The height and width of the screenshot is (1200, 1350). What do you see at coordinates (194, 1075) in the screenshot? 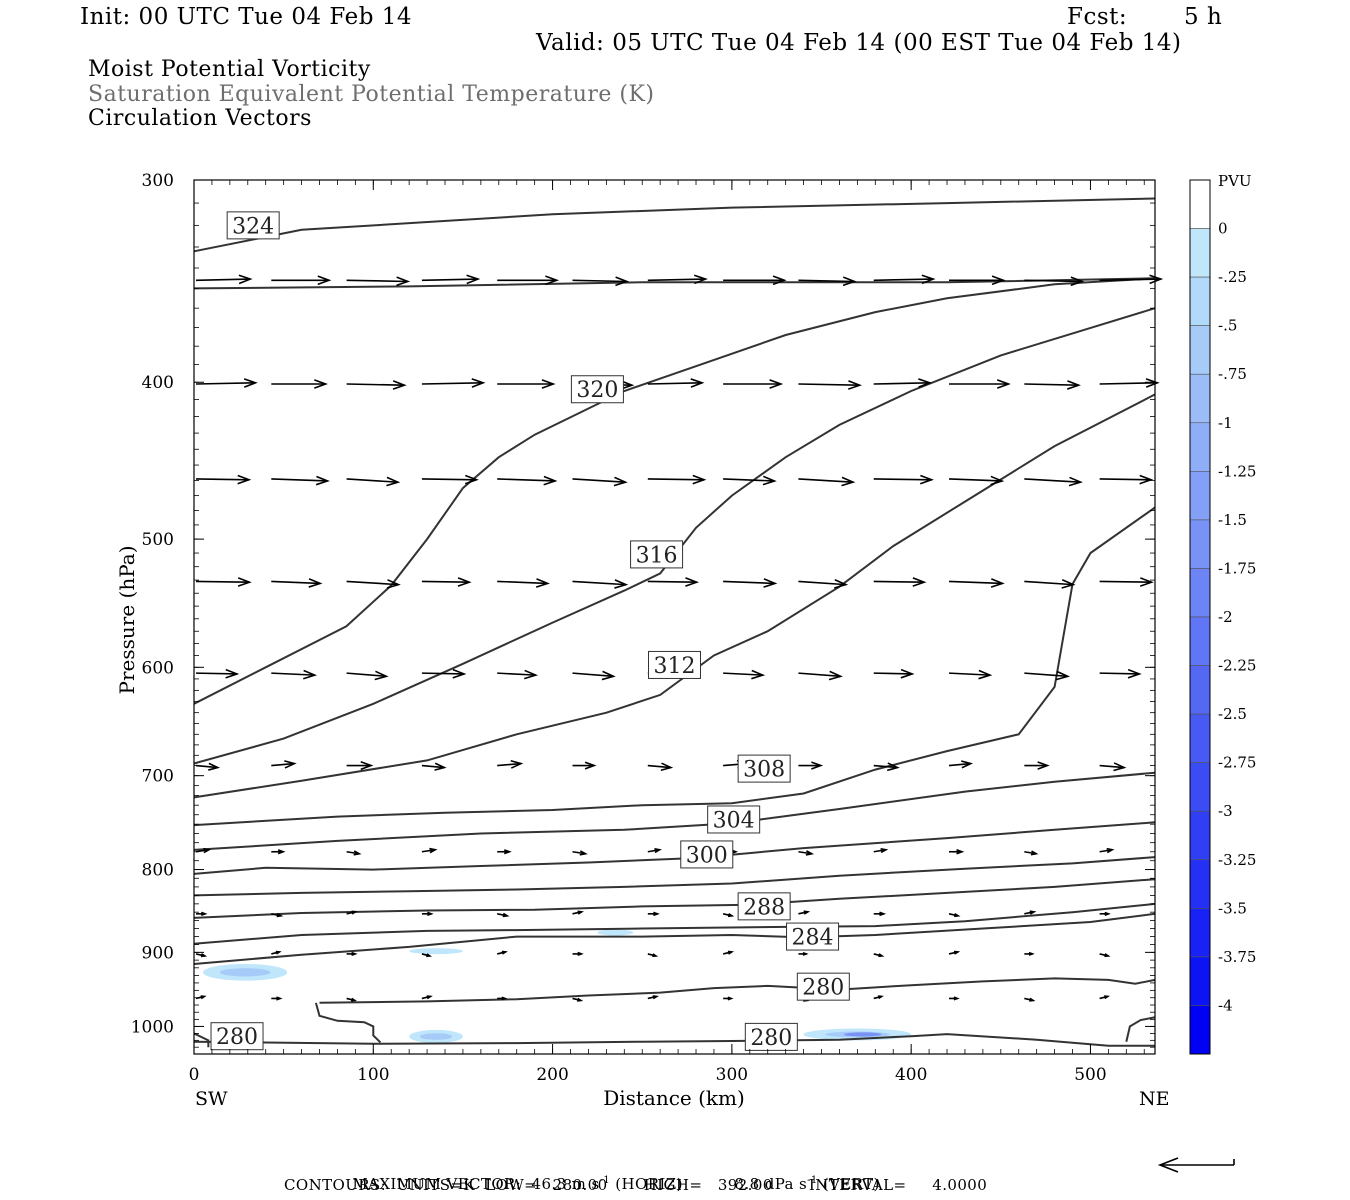
I see `x-tick-label: 0` at bounding box center [194, 1075].